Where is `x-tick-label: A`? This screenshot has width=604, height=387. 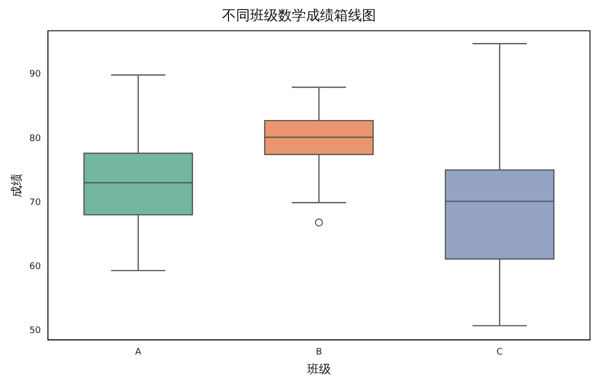 x-tick-label: A is located at coordinates (138, 353).